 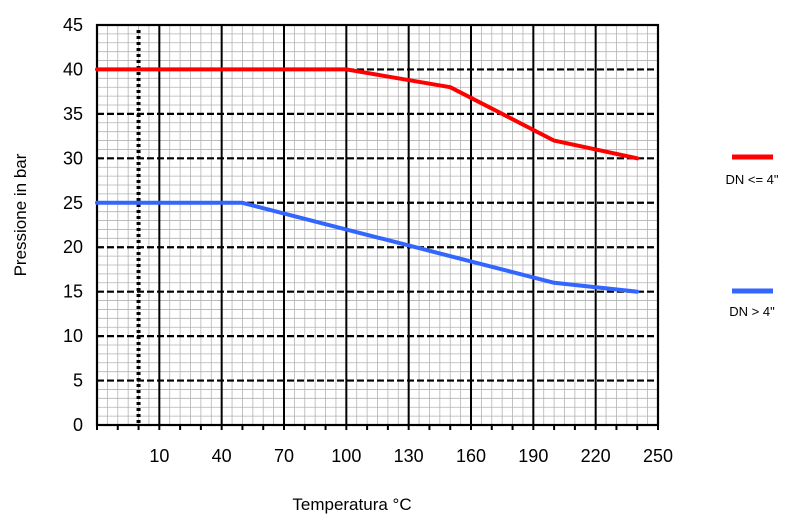 What do you see at coordinates (73, 292) in the screenshot?
I see `y-tick-label: 15` at bounding box center [73, 292].